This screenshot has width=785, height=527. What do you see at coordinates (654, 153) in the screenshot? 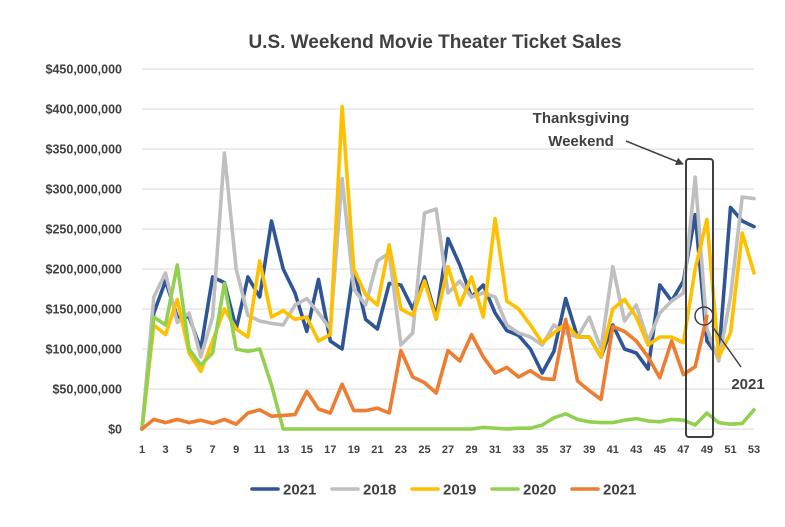
I see `annotation-arrow` at bounding box center [654, 153].